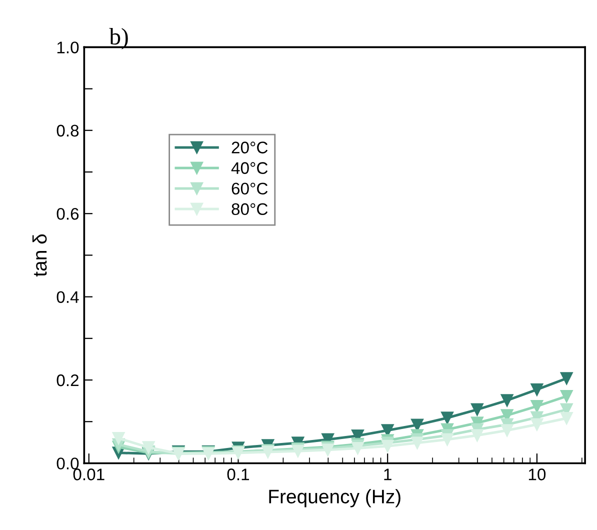  Describe the element at coordinates (249, 168) in the screenshot. I see `legend-label: 40°C` at that location.